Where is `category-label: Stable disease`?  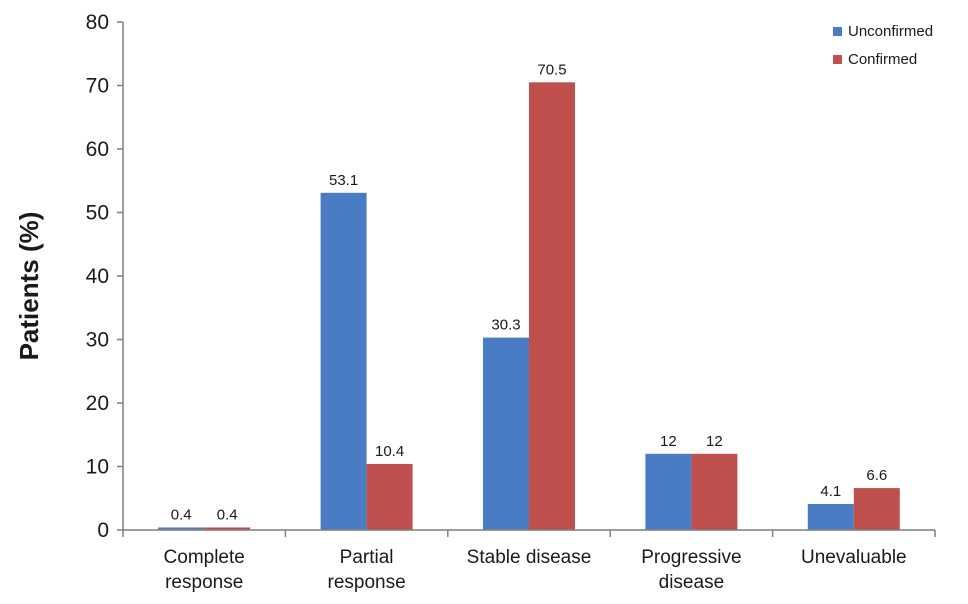
category-label: Stable disease is located at coordinates (529, 557).